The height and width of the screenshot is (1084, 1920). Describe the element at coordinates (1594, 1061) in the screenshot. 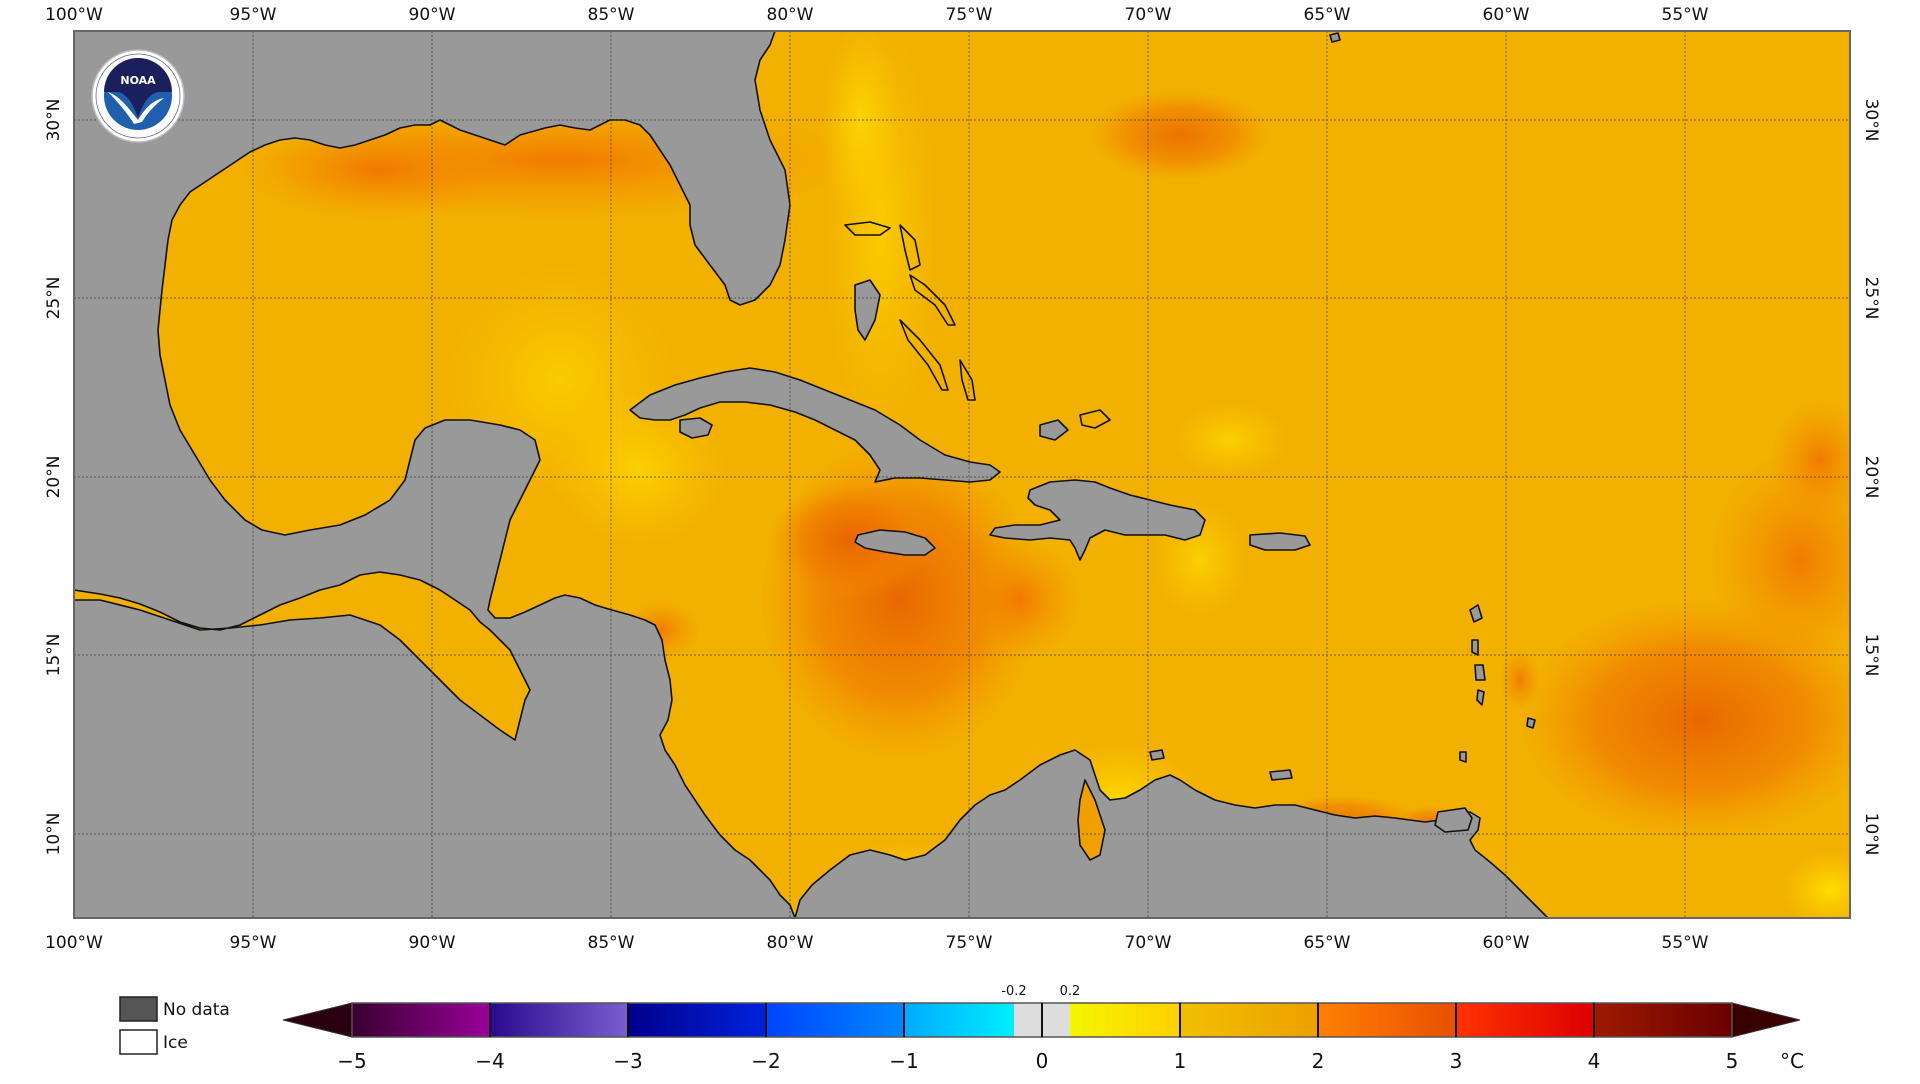

I see `colorbar-tick-label: 4` at that location.